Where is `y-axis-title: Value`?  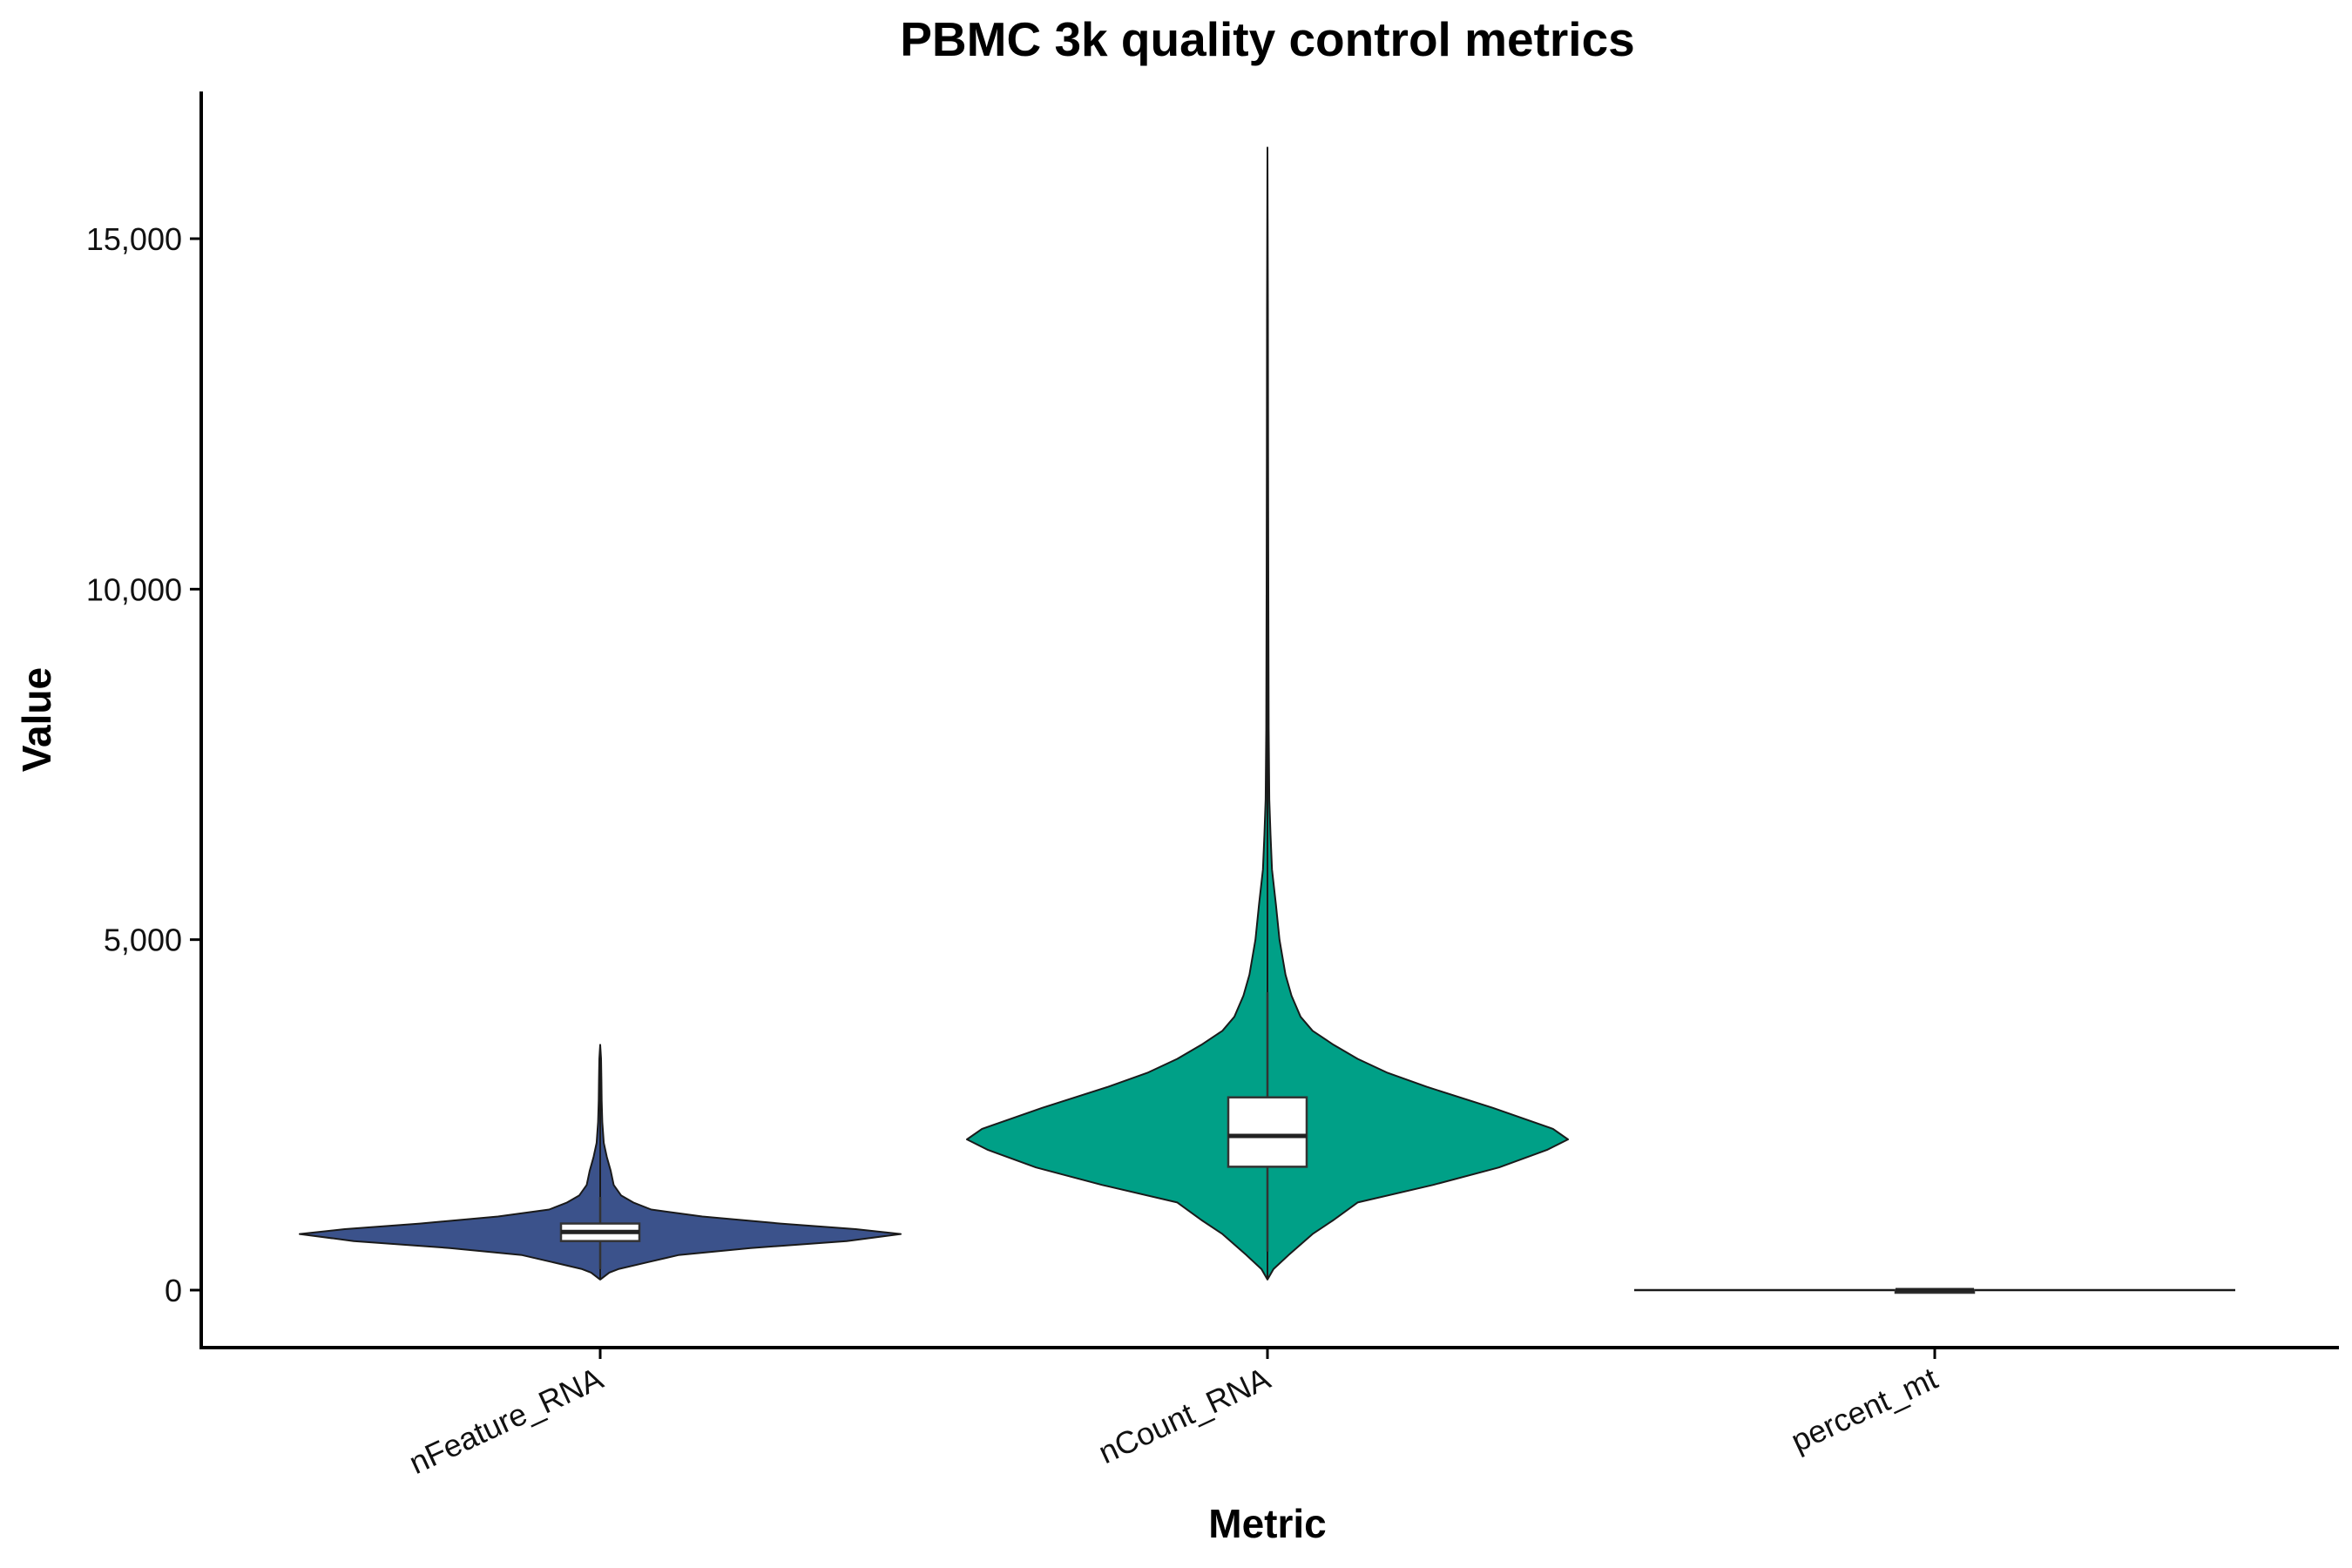 y-axis-title: Value is located at coordinates (36, 719).